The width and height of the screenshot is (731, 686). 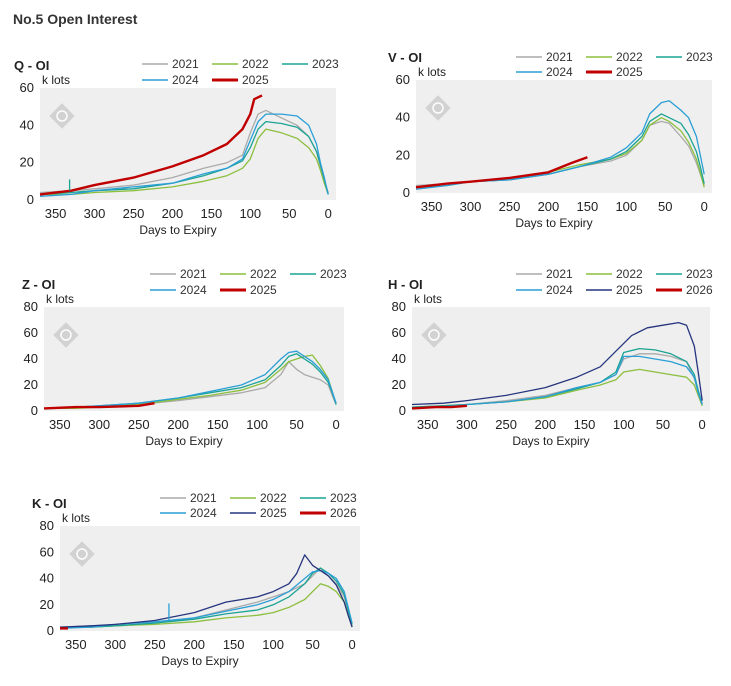 What do you see at coordinates (405, 57) in the screenshot?
I see `chart-title: V - OI` at bounding box center [405, 57].